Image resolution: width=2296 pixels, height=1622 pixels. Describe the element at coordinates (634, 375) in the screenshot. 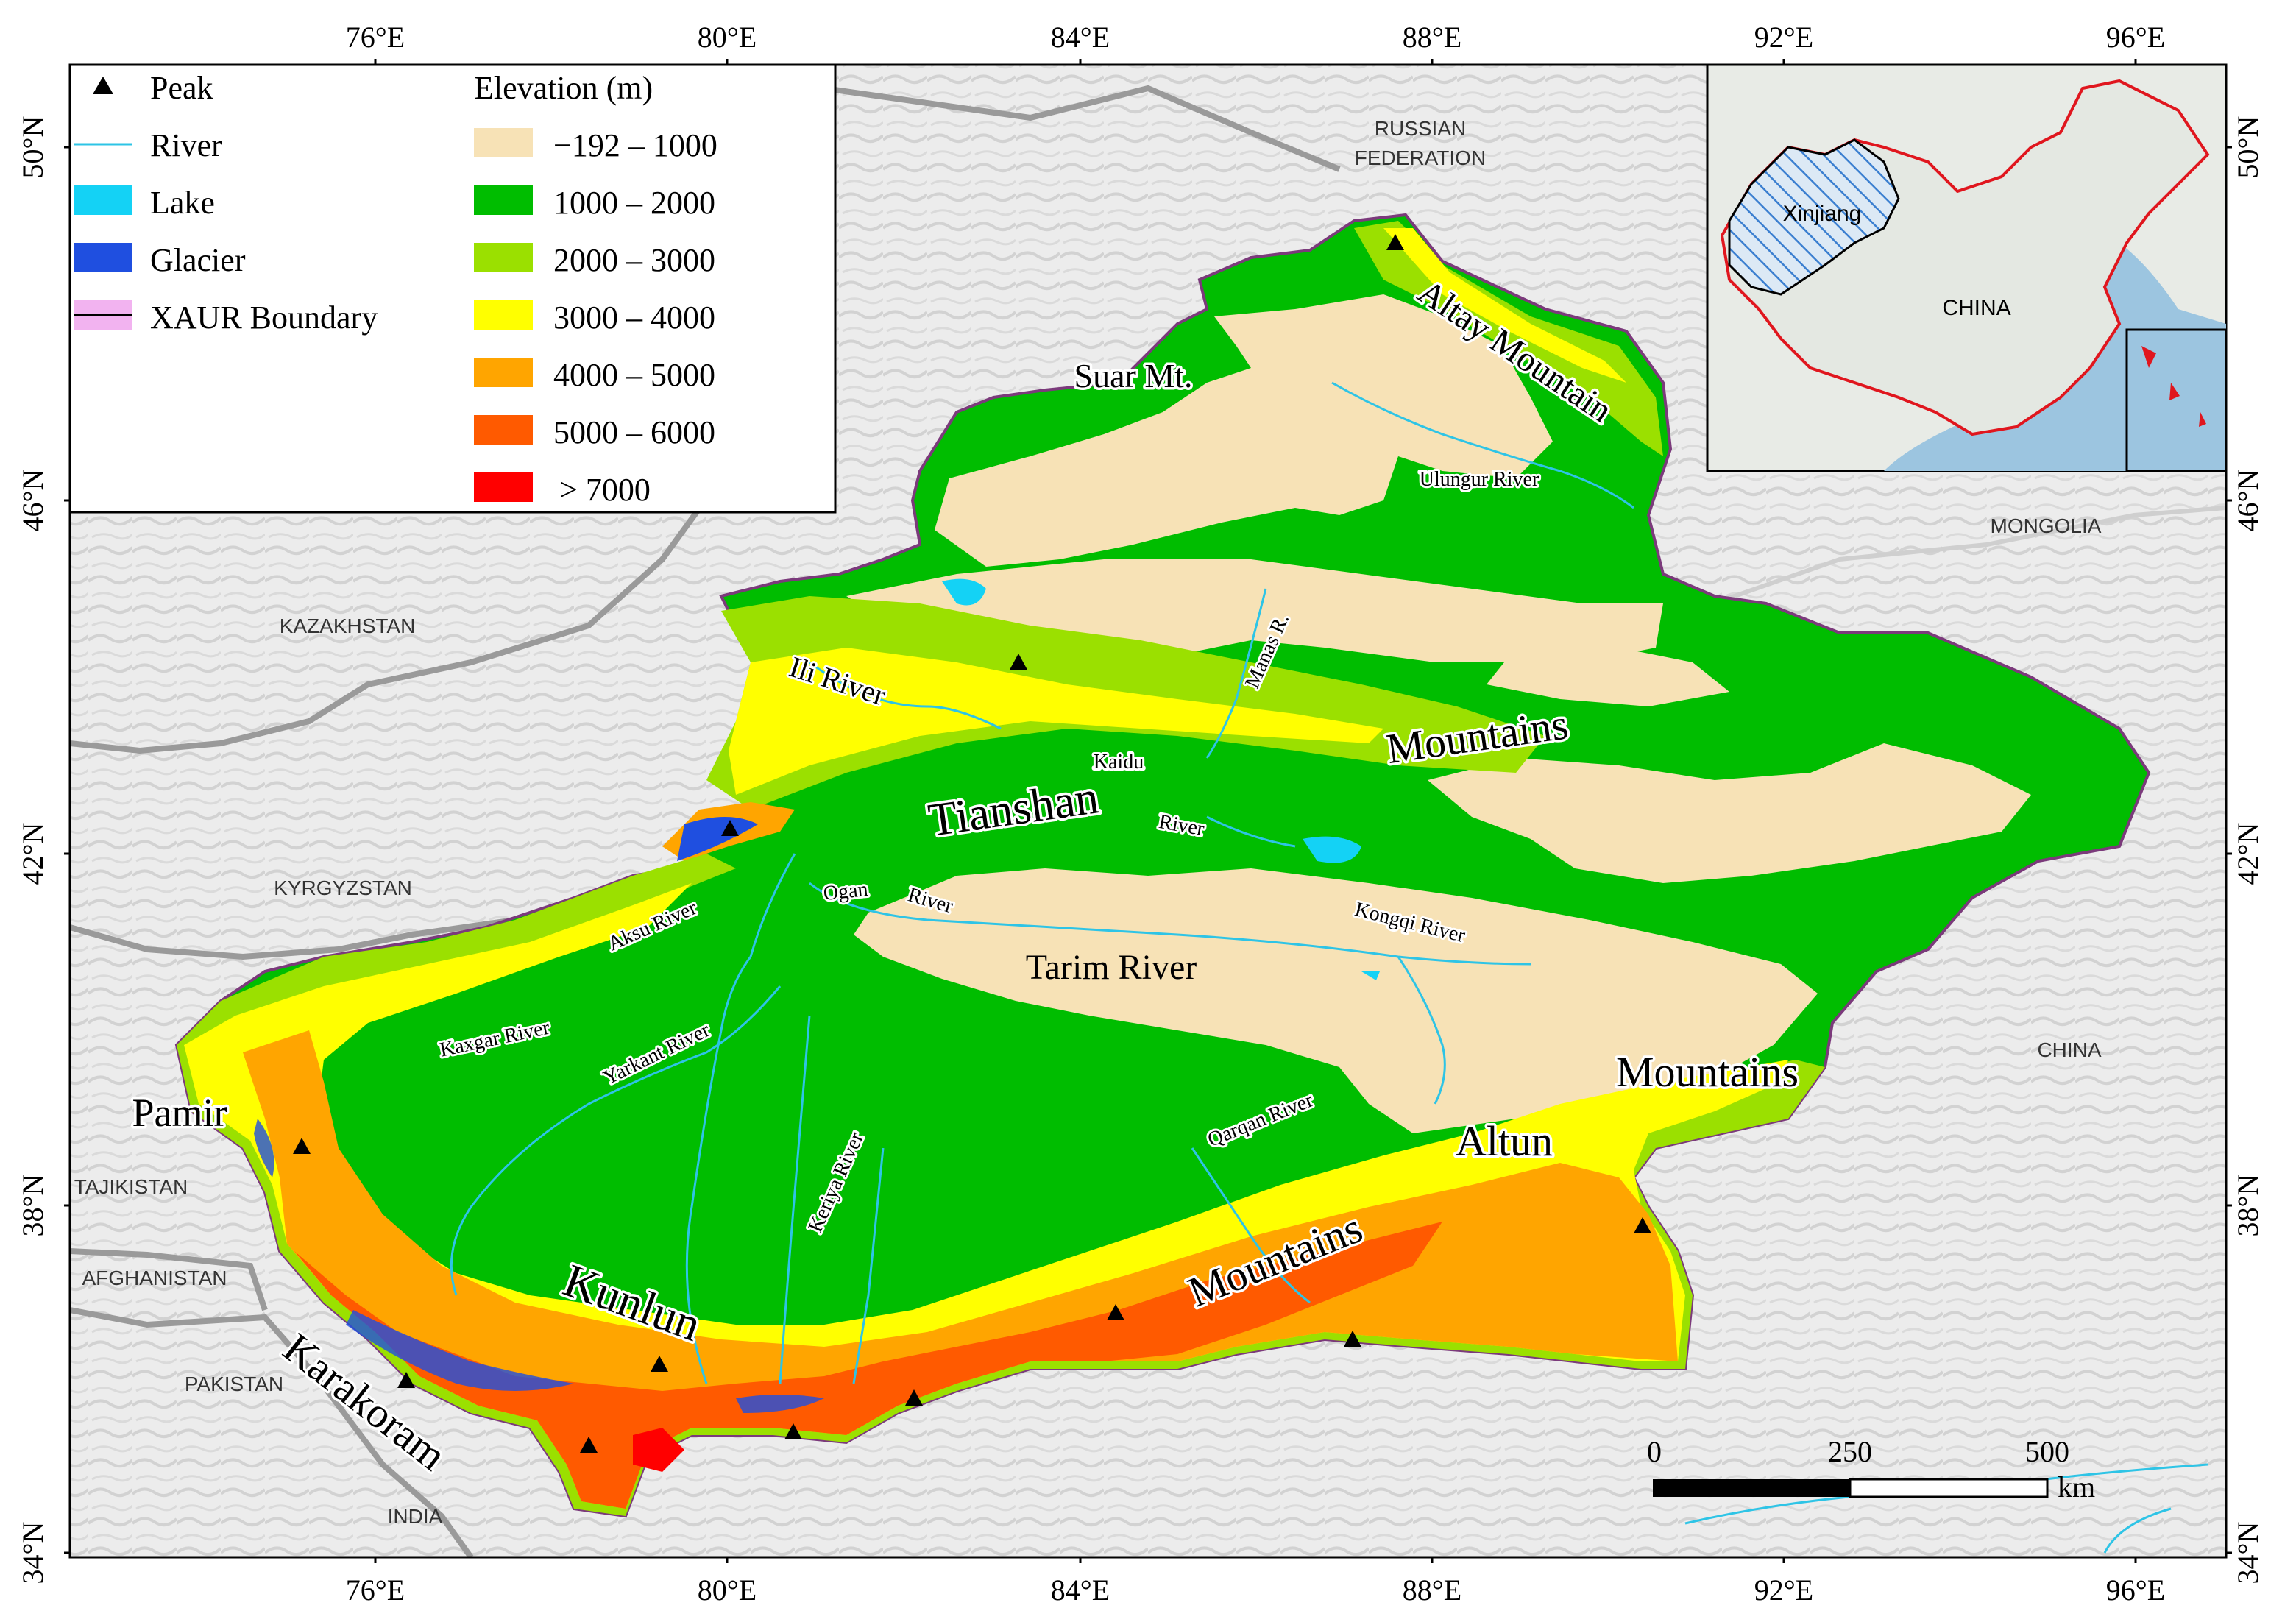

I see `elev-label-5: 4000 – 5000` at that location.